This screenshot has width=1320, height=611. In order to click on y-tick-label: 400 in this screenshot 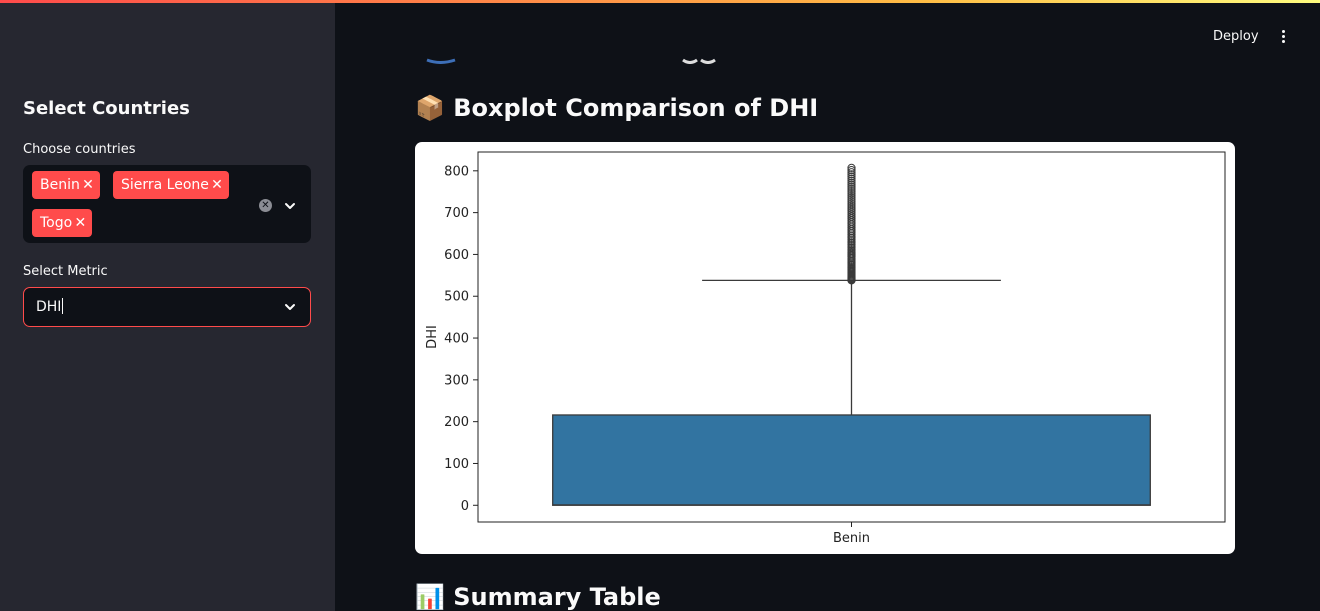, I will do `click(456, 339)`.